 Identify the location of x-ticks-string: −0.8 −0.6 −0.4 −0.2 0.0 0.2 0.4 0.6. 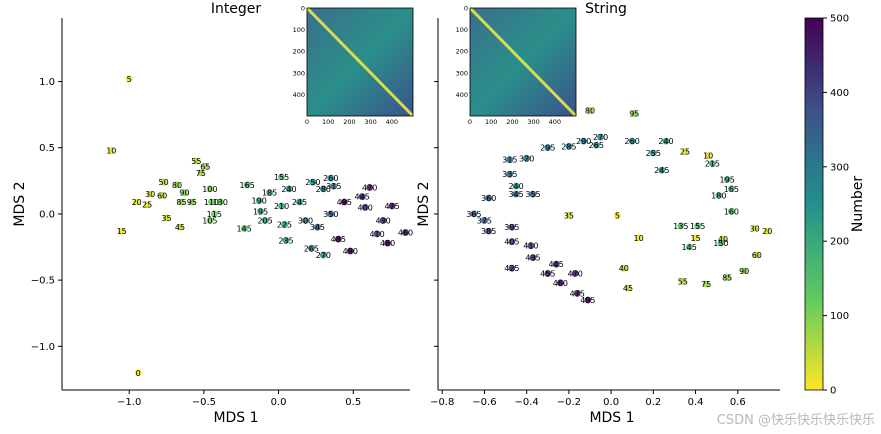
(588, 399).